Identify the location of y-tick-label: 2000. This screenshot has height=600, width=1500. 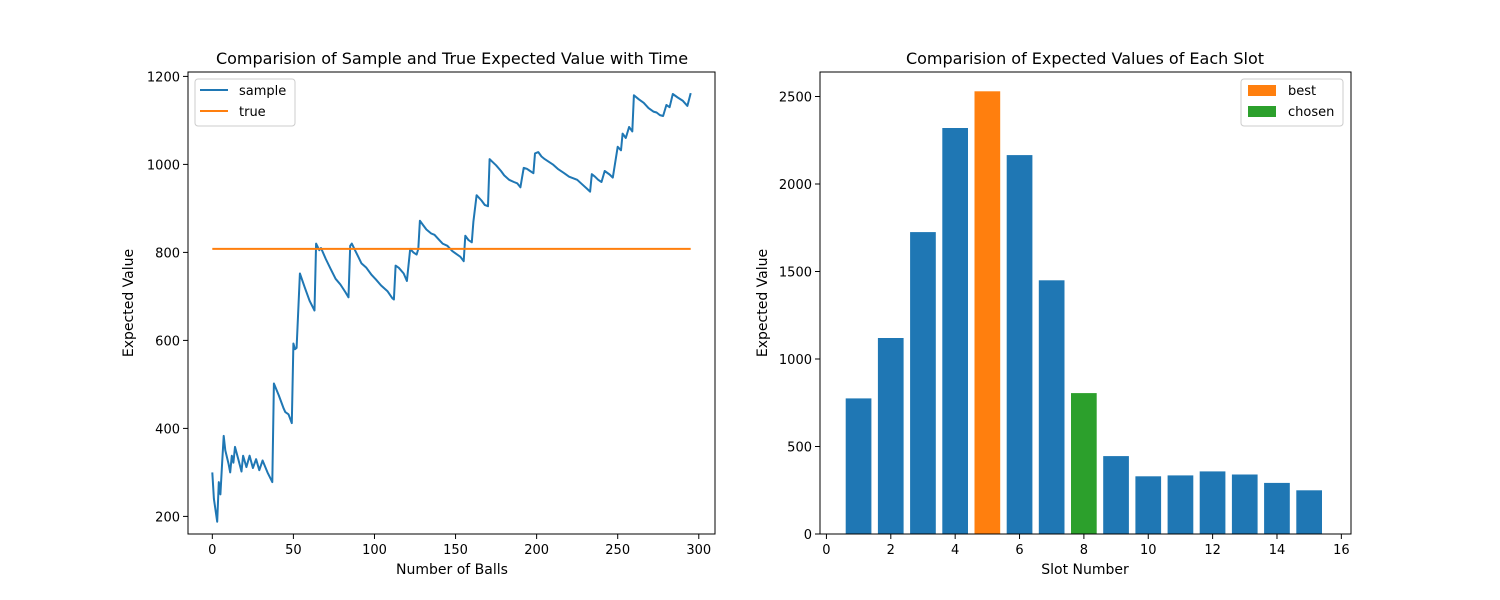
(795, 185).